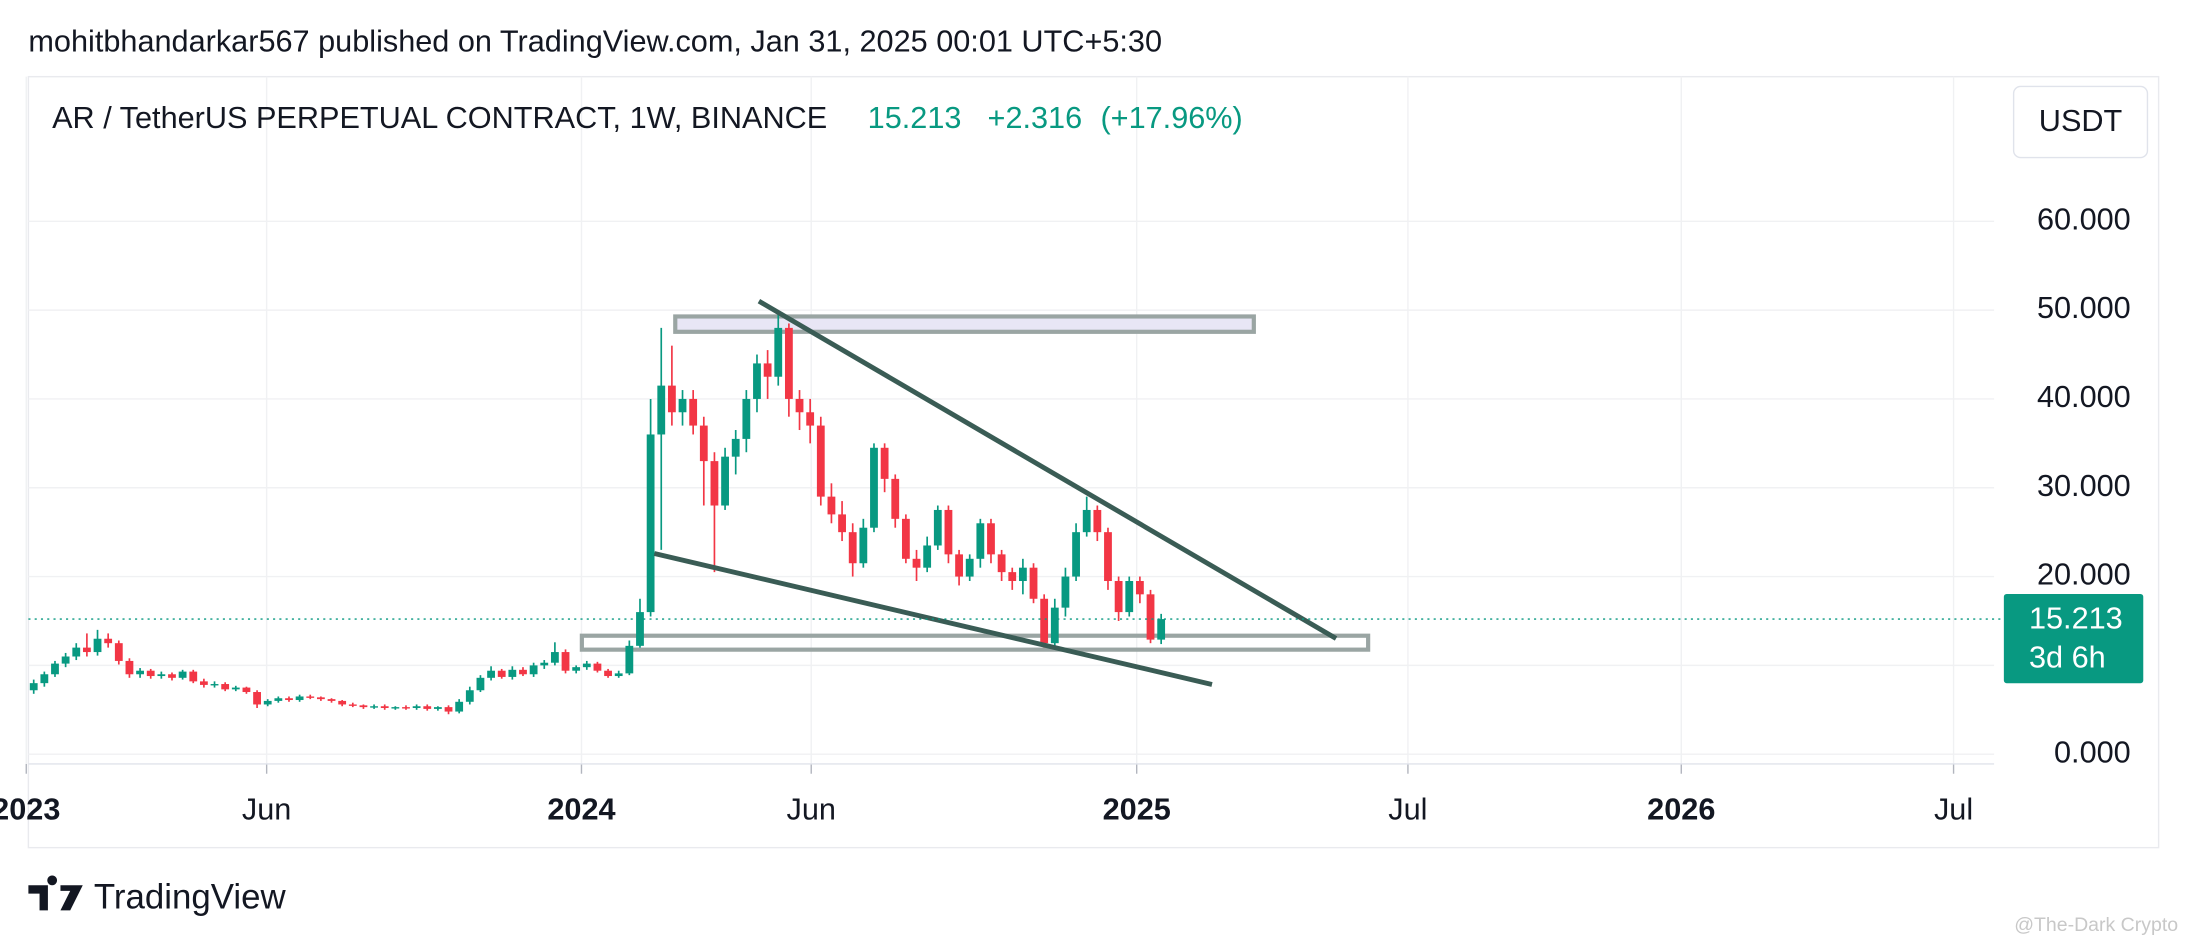 The image size is (2187, 948). Describe the element at coordinates (1035, 118) in the screenshot. I see `price-change: +2.316` at that location.